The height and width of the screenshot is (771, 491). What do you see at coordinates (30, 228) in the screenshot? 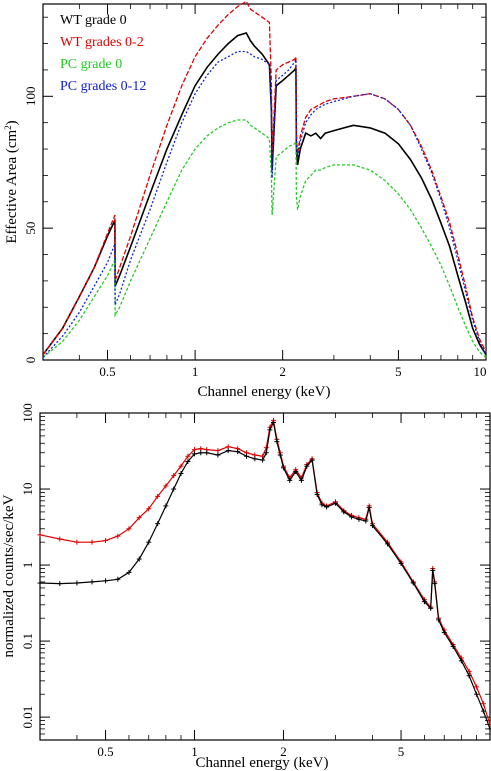
I see `top-y-tick-label: 50` at bounding box center [30, 228].